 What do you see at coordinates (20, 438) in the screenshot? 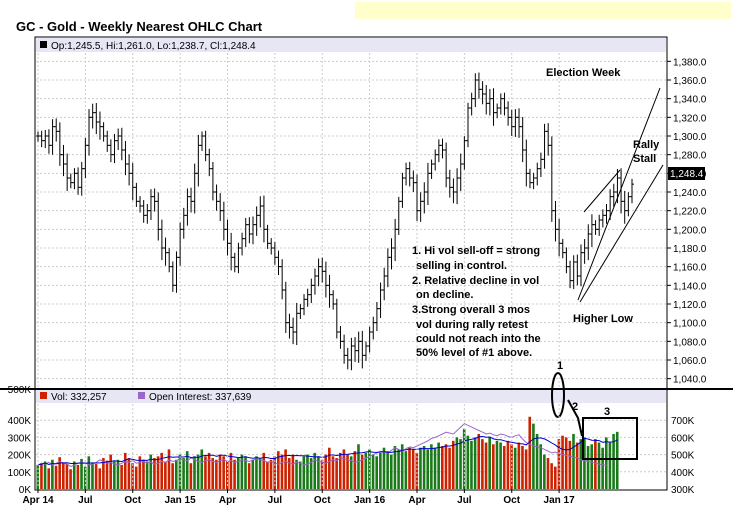
I see `volume-tick-label: 300K` at bounding box center [20, 438].